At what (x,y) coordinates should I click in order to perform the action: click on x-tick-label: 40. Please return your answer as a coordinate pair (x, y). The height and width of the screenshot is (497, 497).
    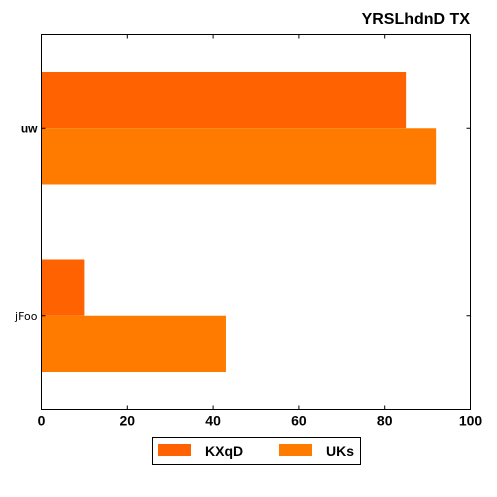
    Looking at the image, I should click on (213, 421).